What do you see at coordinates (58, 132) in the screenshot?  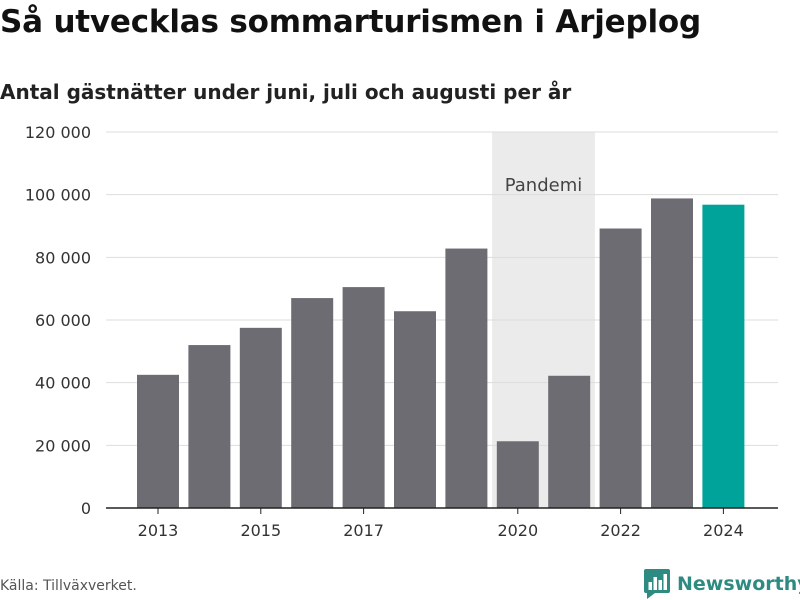 I see `y-tick-label: 120 000` at bounding box center [58, 132].